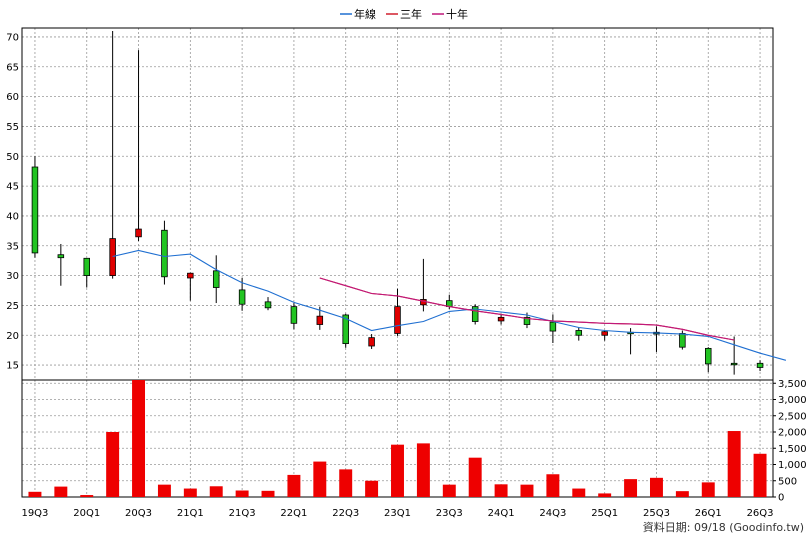  Describe the element at coordinates (12, 366) in the screenshot. I see `price-y-tick-label: 15` at that location.